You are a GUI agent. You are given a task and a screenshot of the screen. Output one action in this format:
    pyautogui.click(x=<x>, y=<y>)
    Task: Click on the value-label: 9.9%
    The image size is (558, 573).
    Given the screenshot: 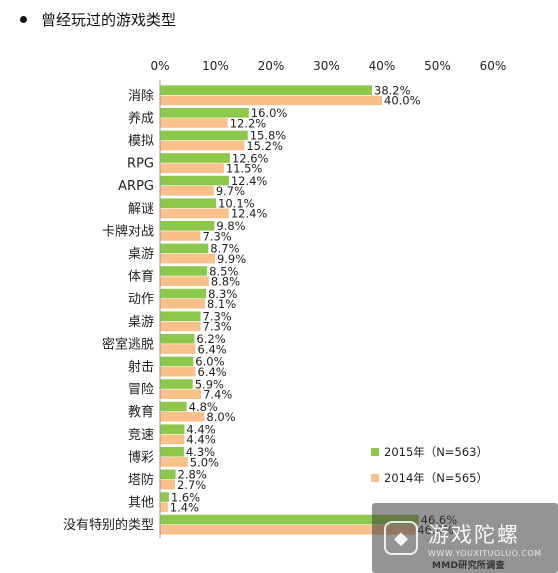 What is the action you would take?
    pyautogui.click(x=231, y=259)
    